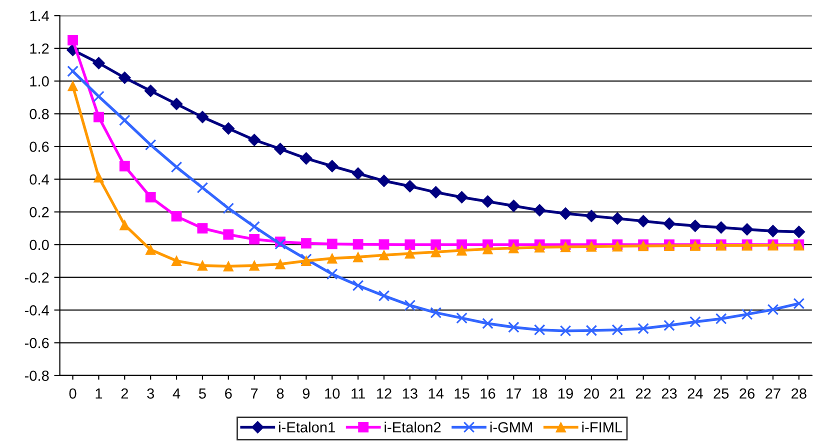 The image size is (831, 447). Describe the element at coordinates (36, 343) in the screenshot. I see `y-tick-label: -0.6` at that location.